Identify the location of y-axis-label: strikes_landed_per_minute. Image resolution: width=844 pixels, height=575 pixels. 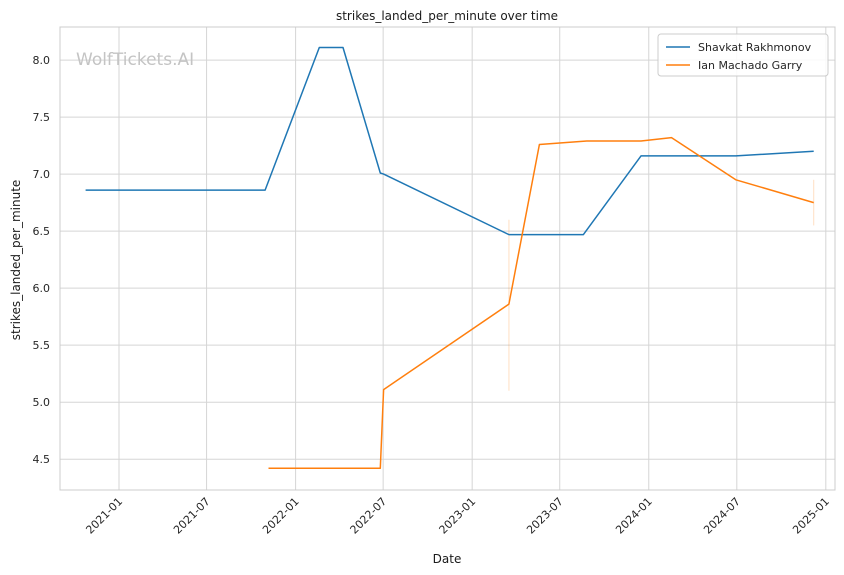
(16, 260).